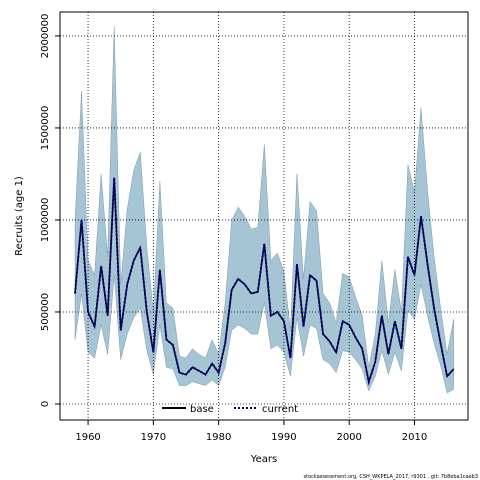 The image size is (480, 480). Describe the element at coordinates (45, 220) in the screenshot. I see `y-tick-label: 1000000` at that location.